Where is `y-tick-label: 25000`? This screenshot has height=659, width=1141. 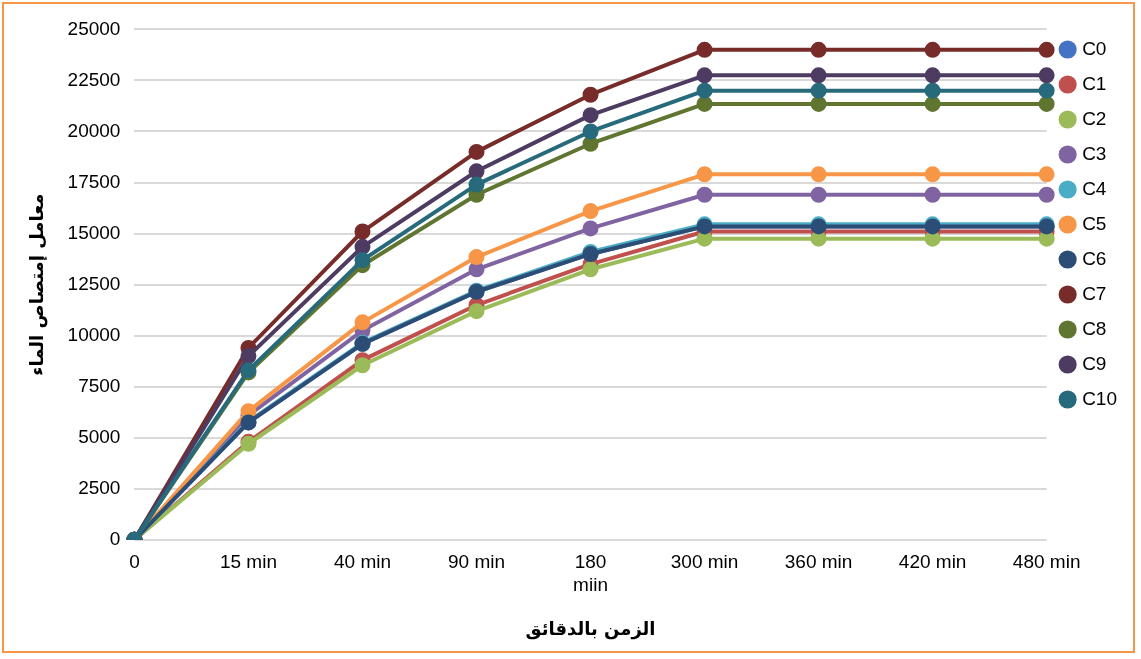
y-tick-label: 25000 is located at coordinates (94, 28).